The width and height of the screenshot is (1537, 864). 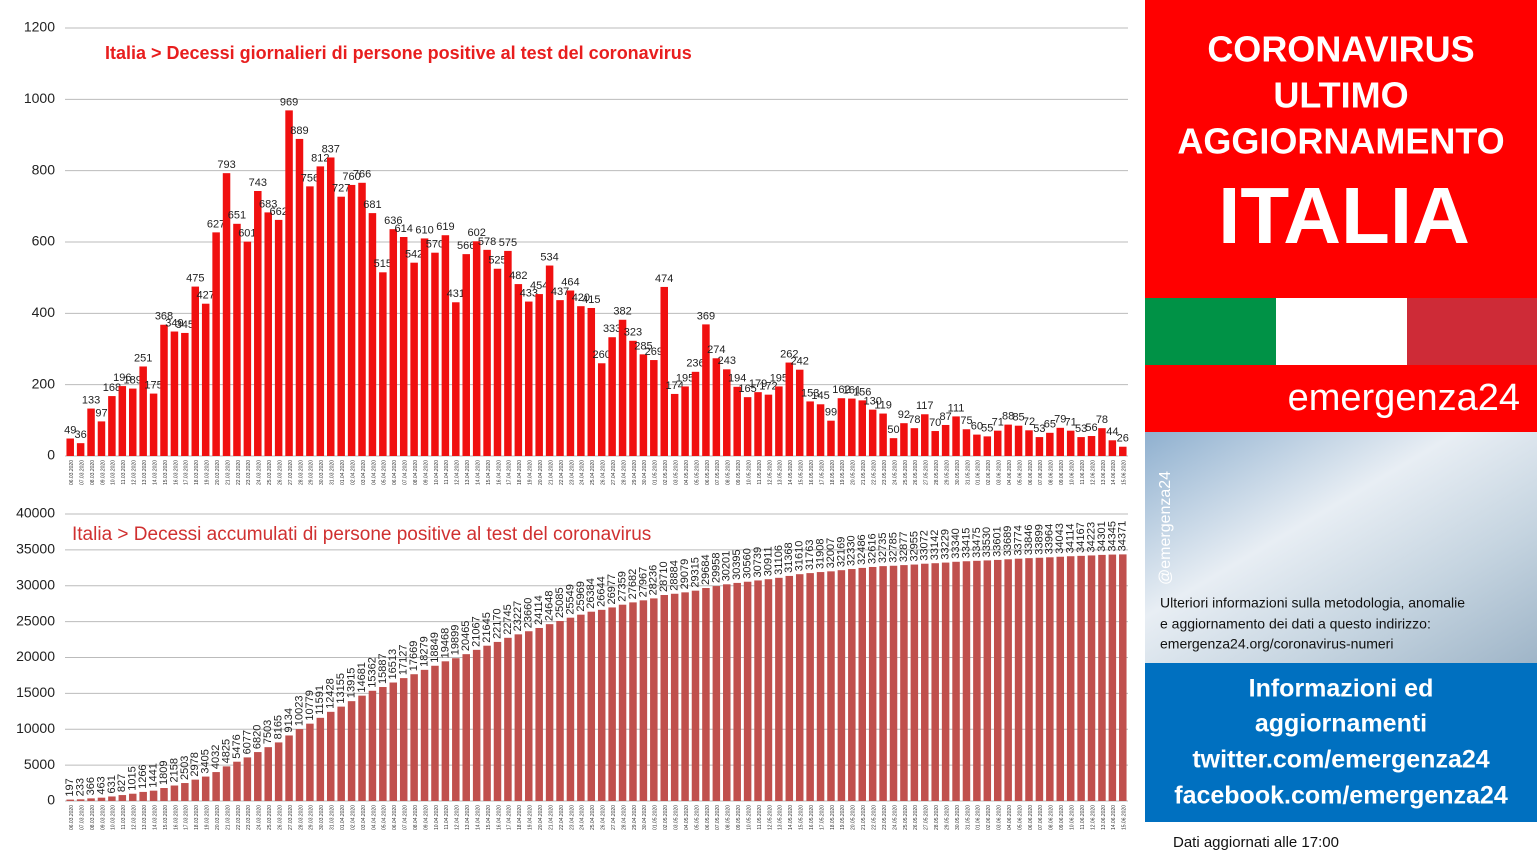 I want to click on value-label: 175, so click(x=153, y=385).